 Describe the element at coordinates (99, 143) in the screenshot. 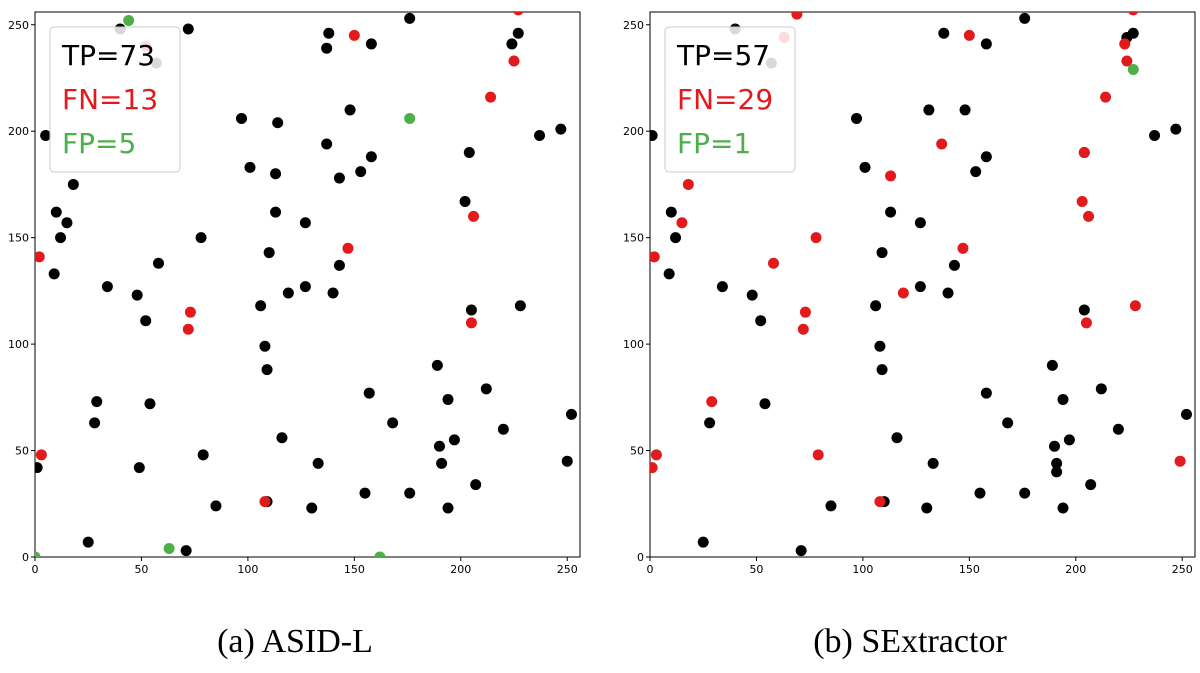

I see `legend-entry: FP=5` at that location.